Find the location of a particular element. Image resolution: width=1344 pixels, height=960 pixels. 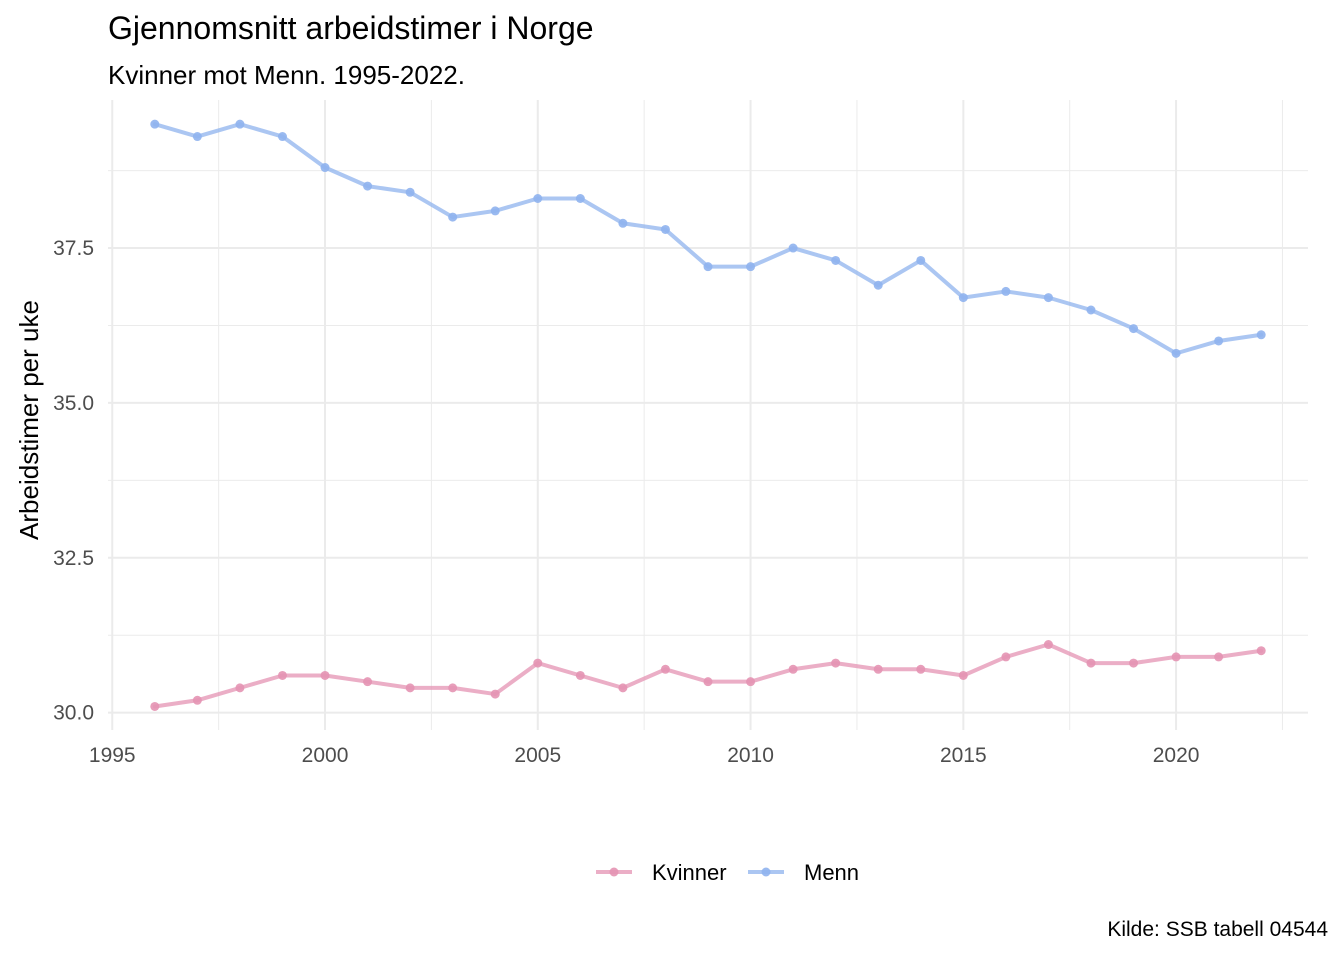

legend-key-point-kvinner is located at coordinates (614, 872).